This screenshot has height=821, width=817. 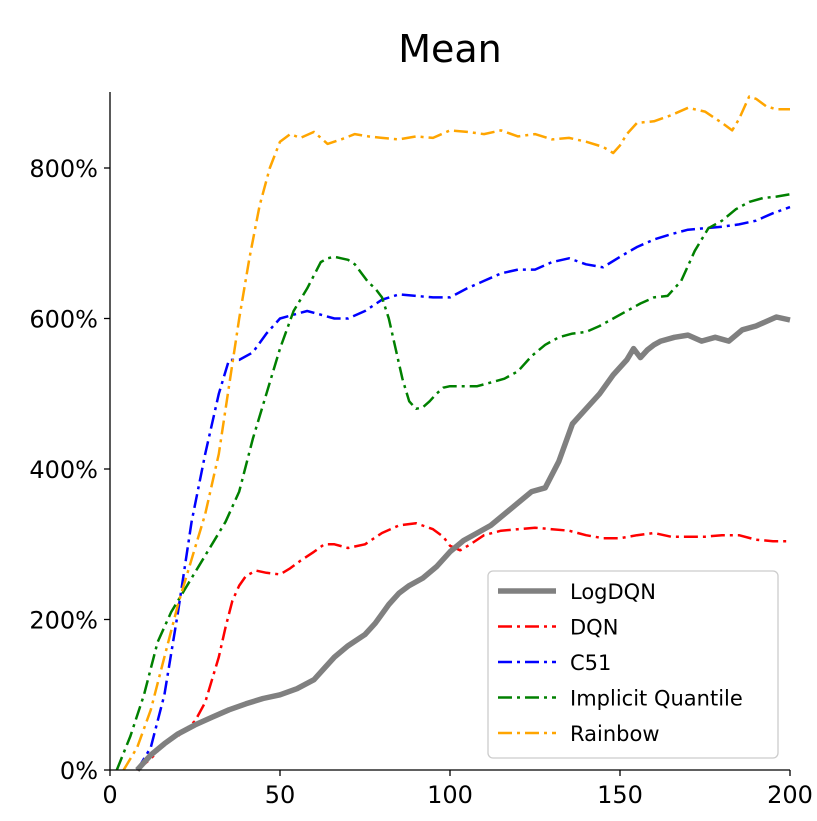 What do you see at coordinates (613, 592) in the screenshot?
I see `legend-label: LogDQN` at bounding box center [613, 592].